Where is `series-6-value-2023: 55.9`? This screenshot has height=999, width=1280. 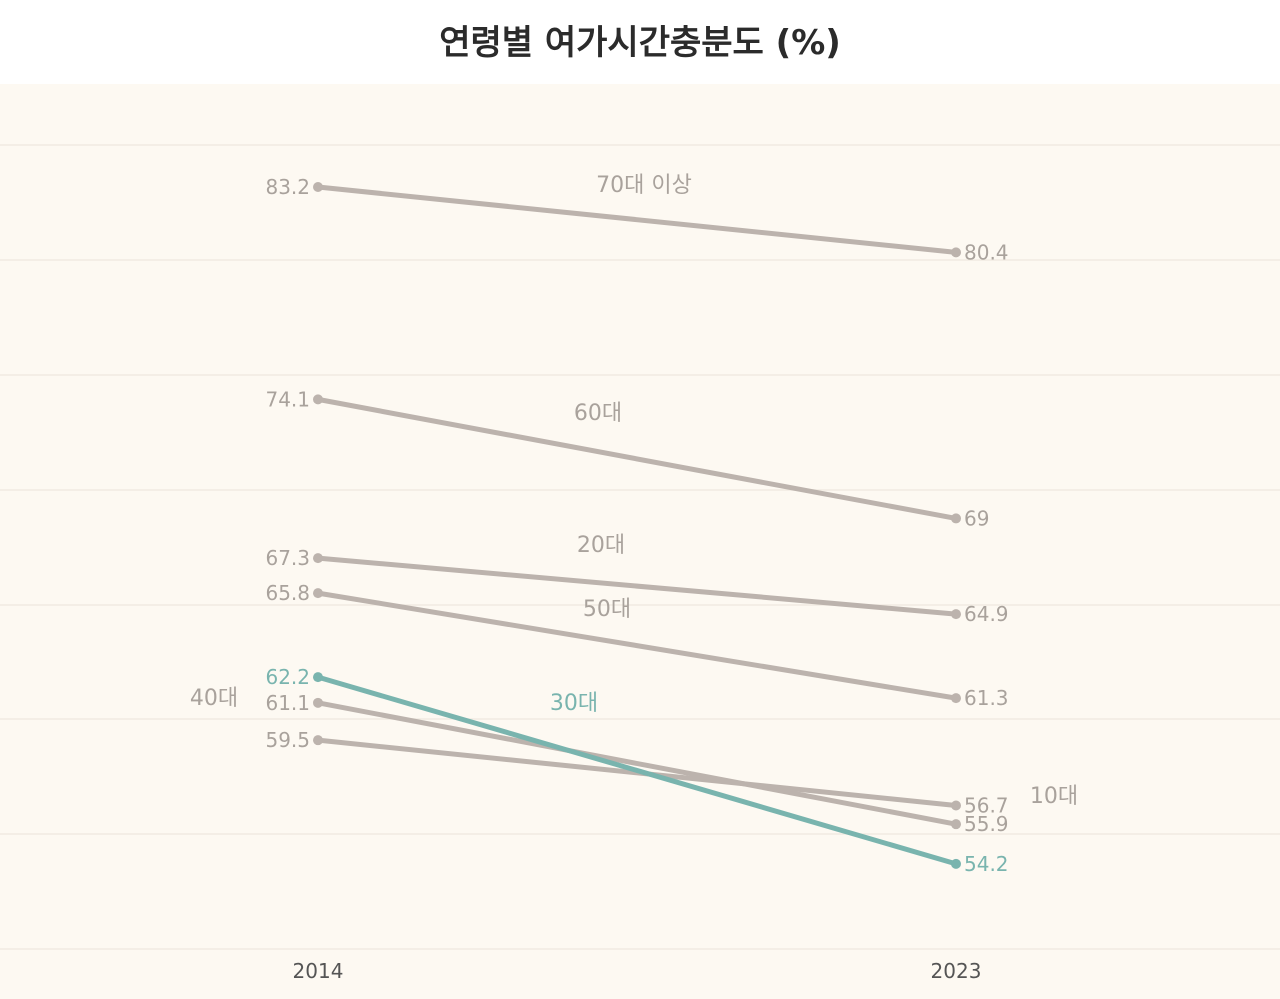 series-6-value-2023: 55.9 is located at coordinates (986, 824).